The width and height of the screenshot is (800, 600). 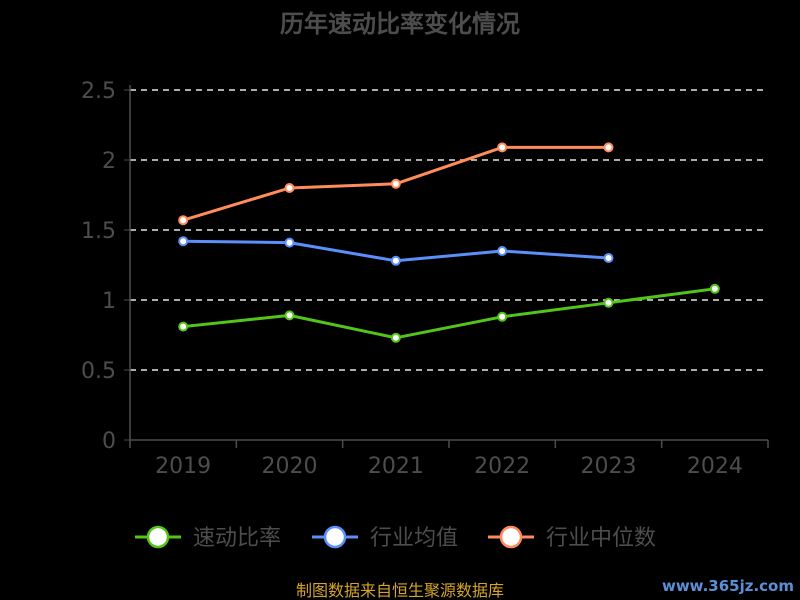 What do you see at coordinates (109, 301) in the screenshot?
I see `y-tick-label: 1` at bounding box center [109, 301].